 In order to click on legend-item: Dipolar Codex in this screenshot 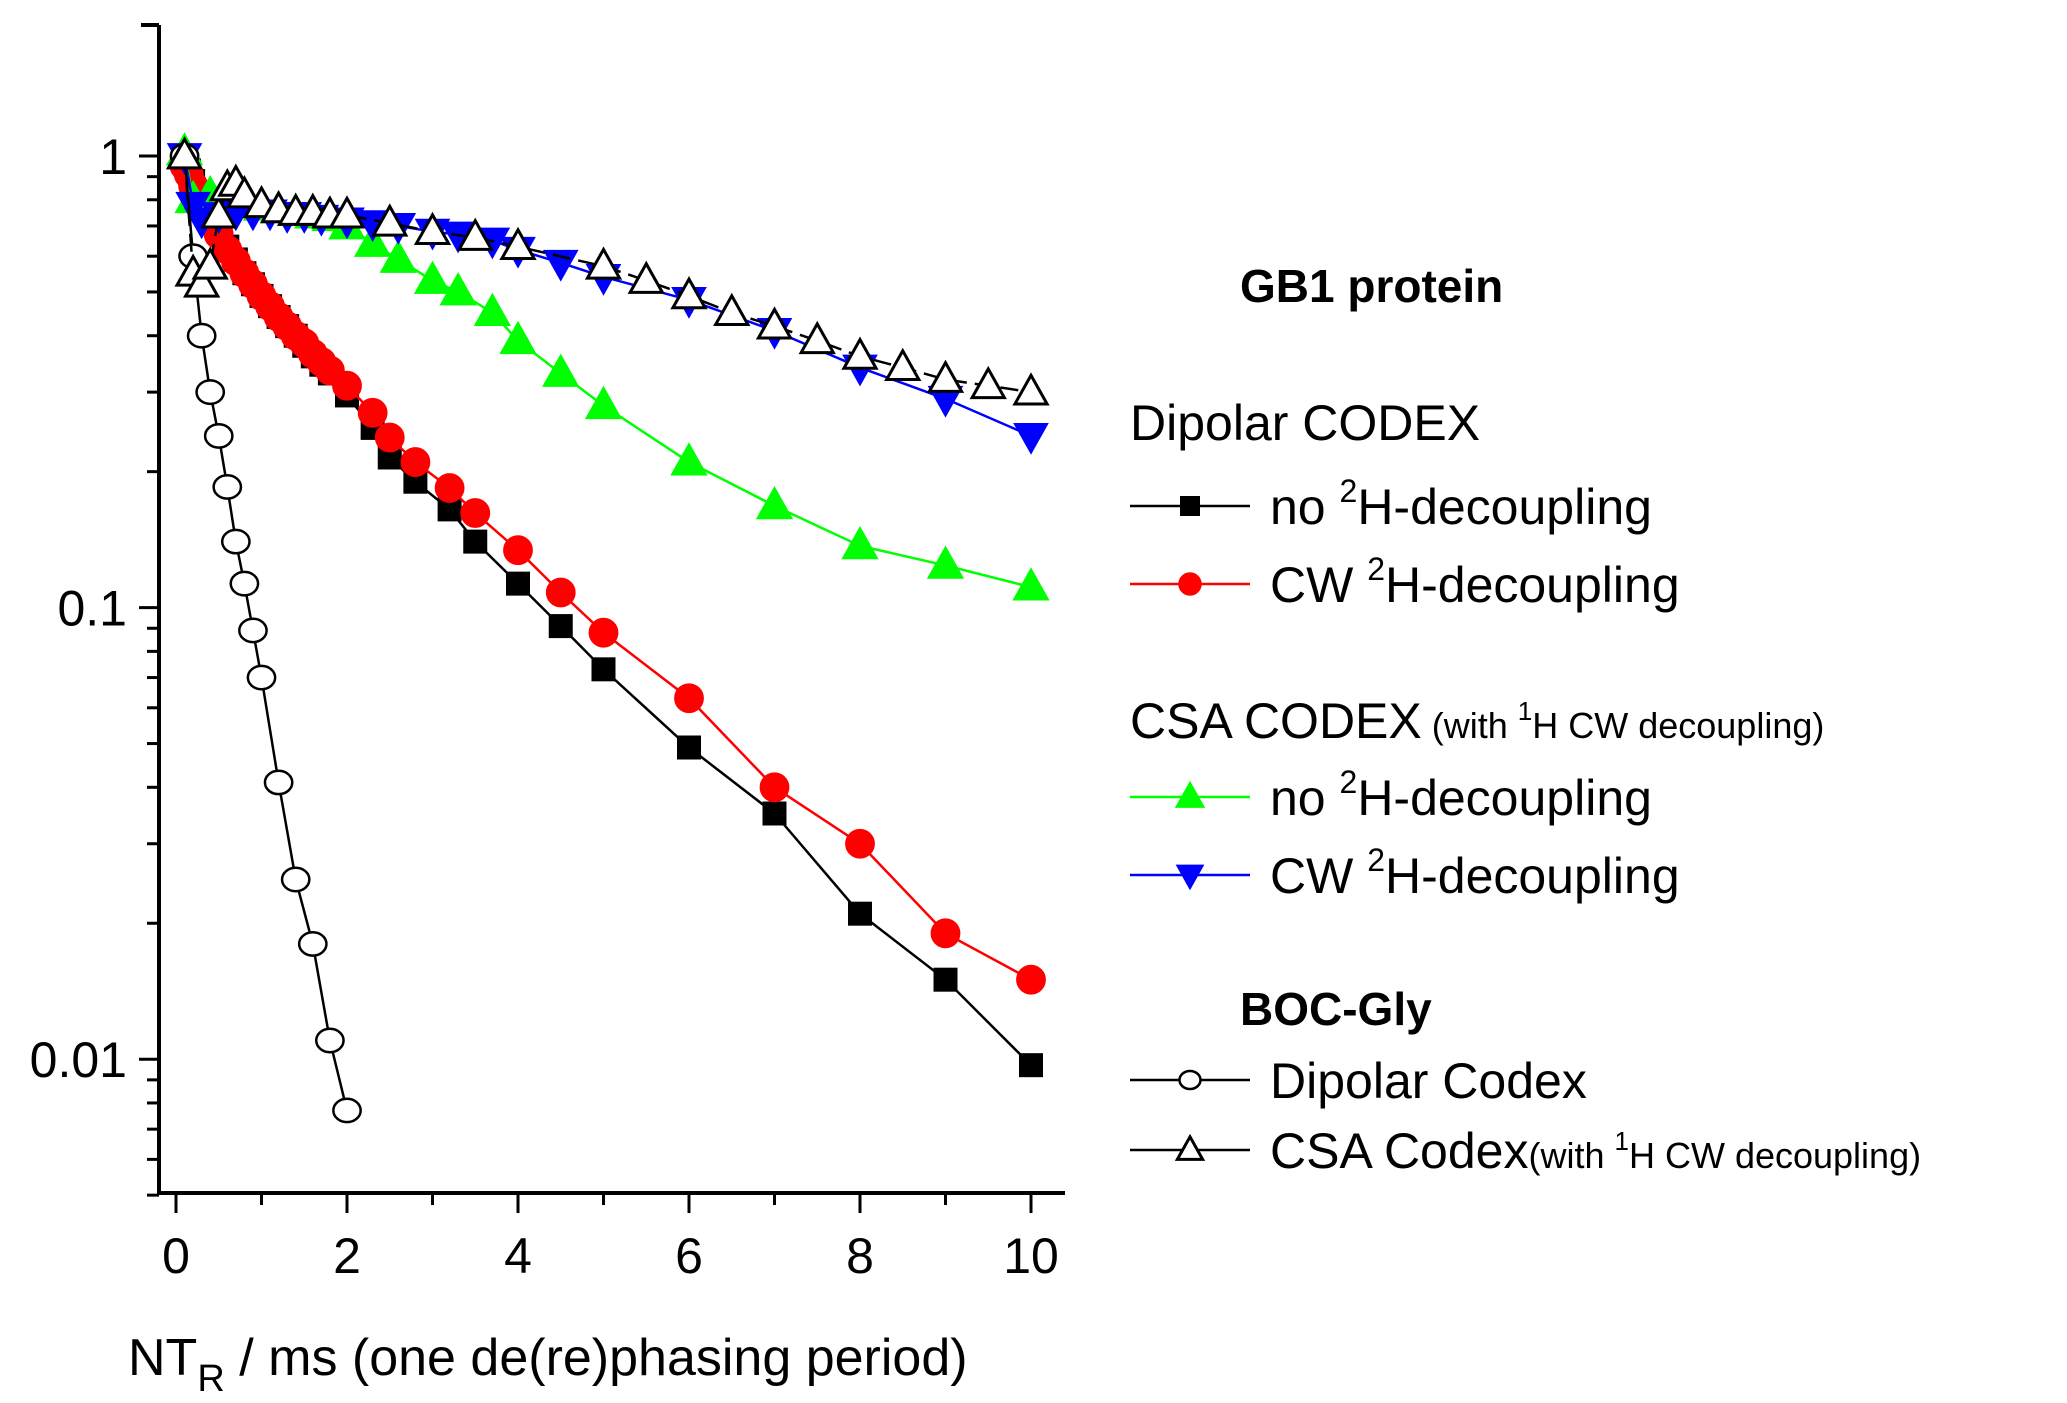, I will do `click(1358, 1081)`.